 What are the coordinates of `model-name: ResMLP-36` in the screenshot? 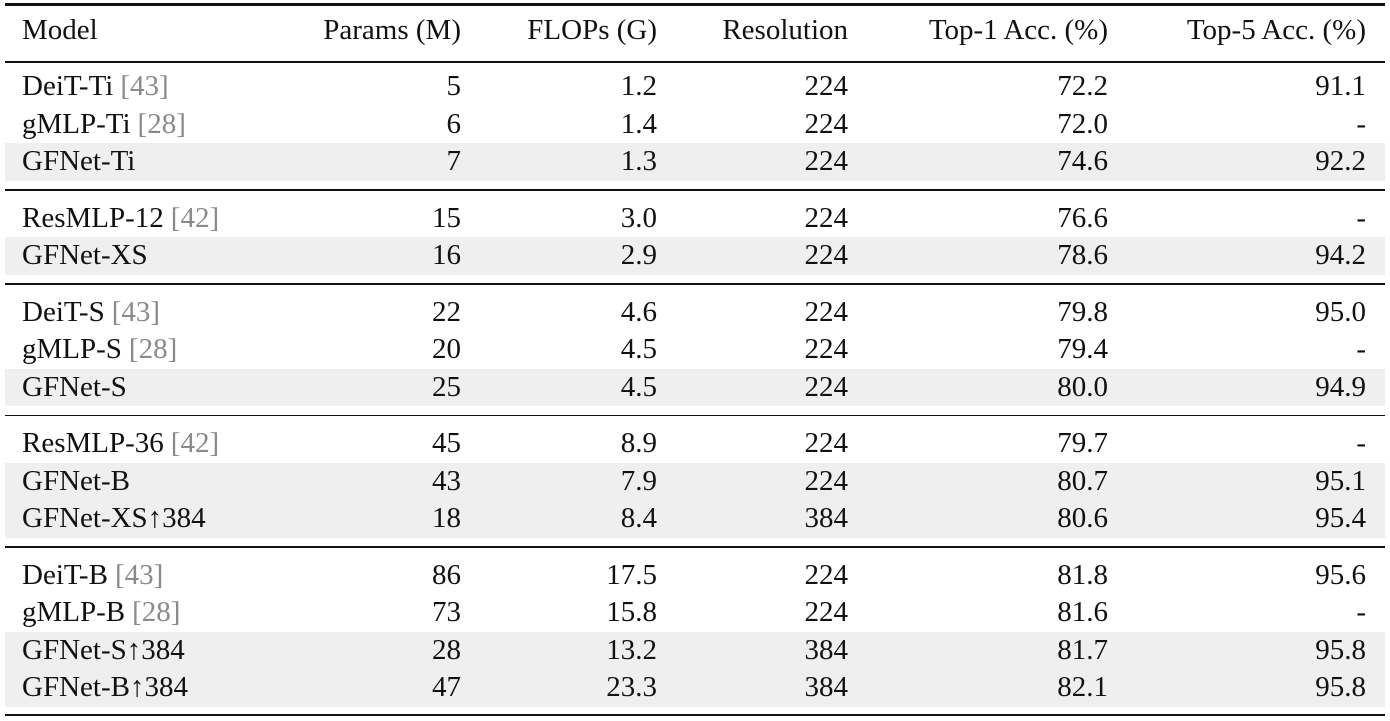 It's located at (93, 443).